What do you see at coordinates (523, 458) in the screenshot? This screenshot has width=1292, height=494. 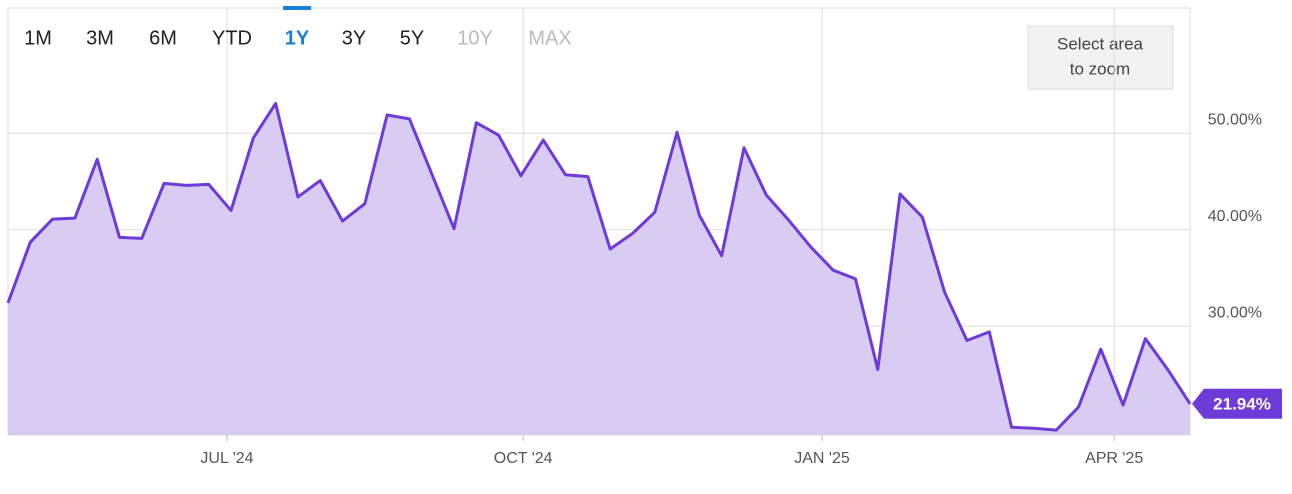 I see `x-tick-label: OCT '24` at bounding box center [523, 458].